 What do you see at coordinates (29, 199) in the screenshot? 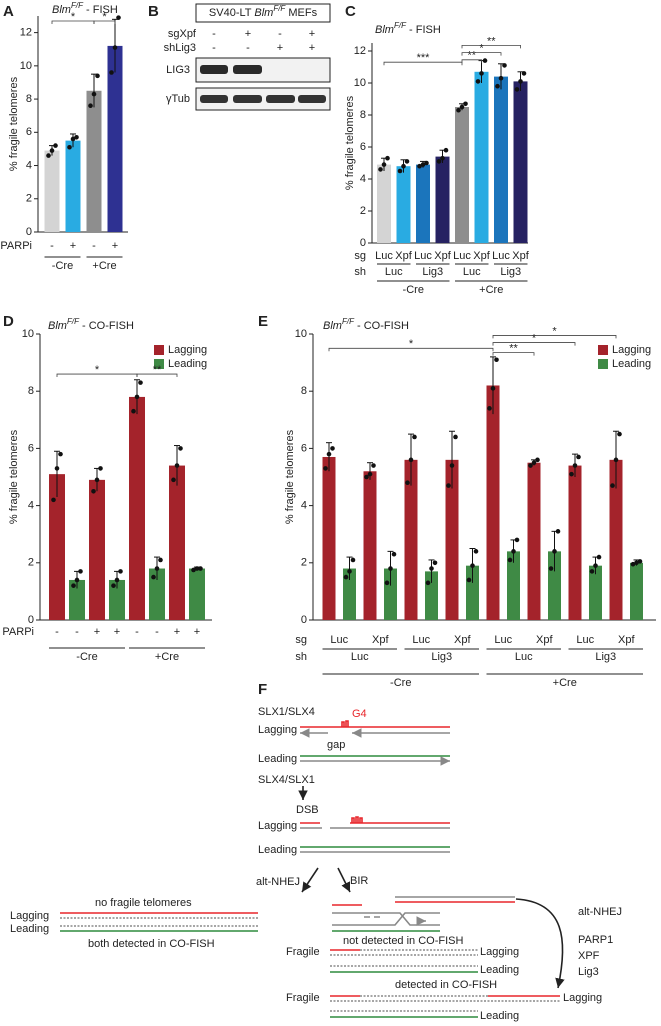
I see `y-tick-label: 2` at bounding box center [29, 199].